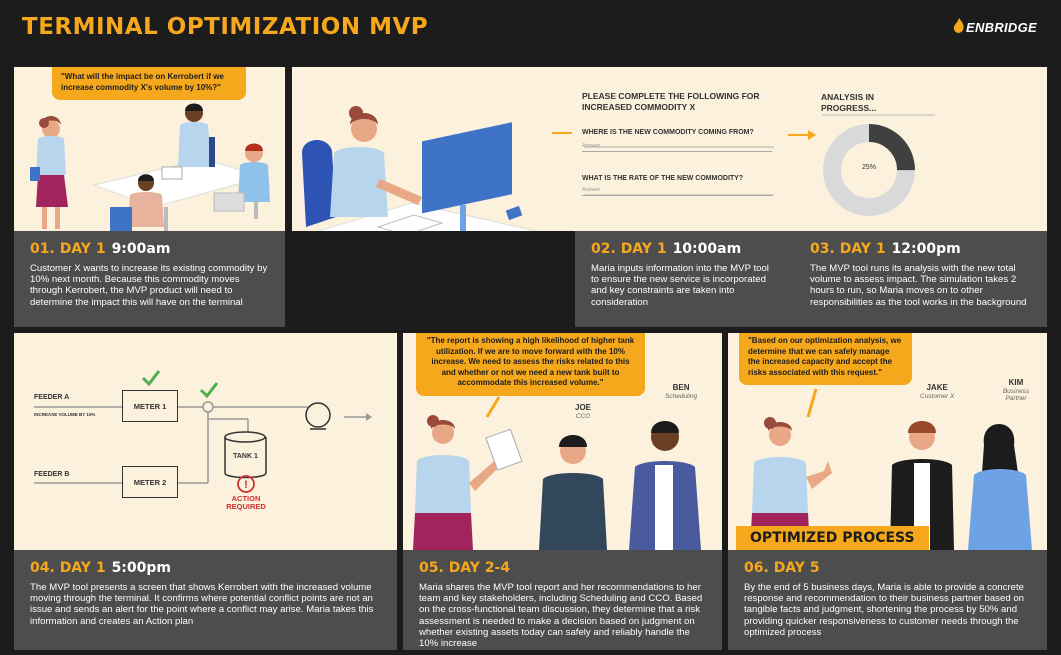  Describe the element at coordinates (141, 249) in the screenshot. I see `step-time: 9:00am` at that location.